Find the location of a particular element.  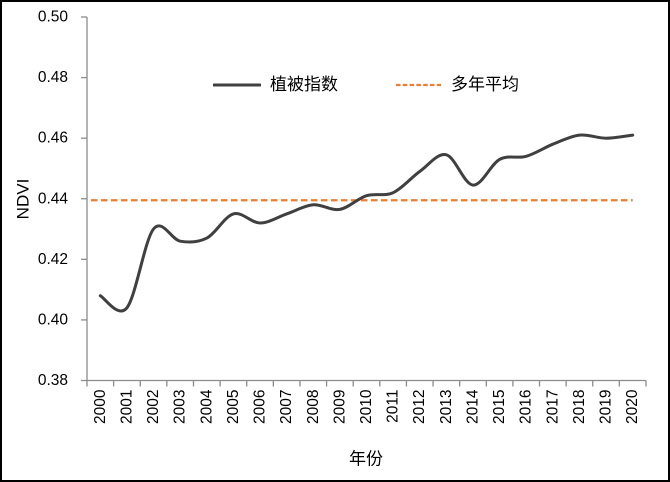

x-tick-label: 2009 is located at coordinates (339, 407).